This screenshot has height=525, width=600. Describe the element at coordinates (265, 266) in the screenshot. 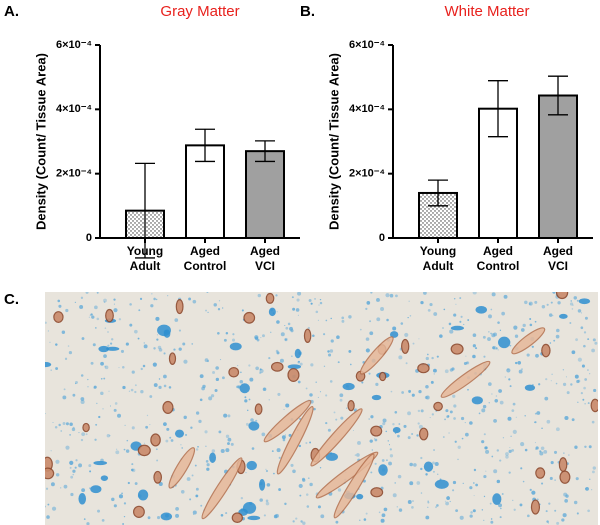

I see `x-tick-label: VCI` at that location.